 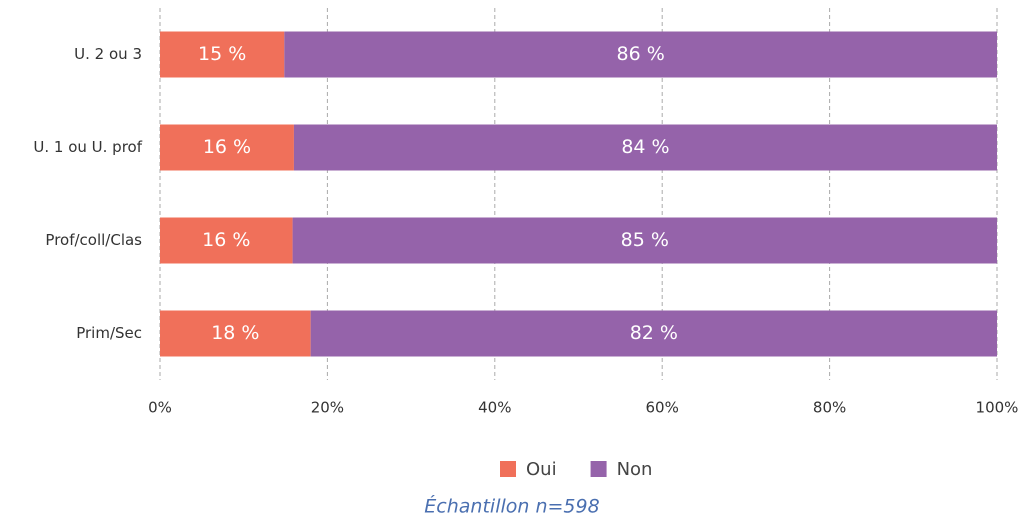 What do you see at coordinates (87, 147) in the screenshot?
I see `y-tick-label: U. 1 ou U. prof` at bounding box center [87, 147].